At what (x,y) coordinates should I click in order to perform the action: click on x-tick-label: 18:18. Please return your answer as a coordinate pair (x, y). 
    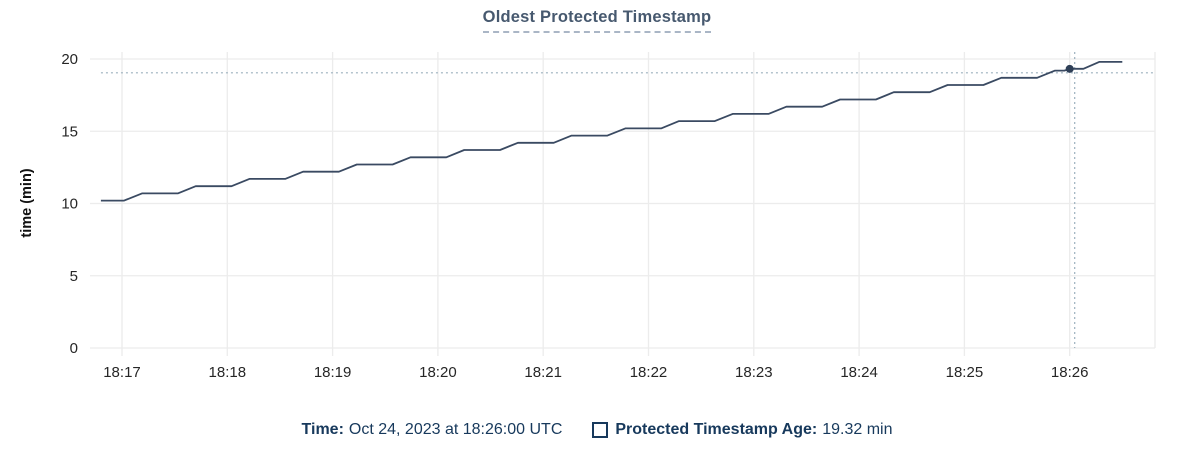
    Looking at the image, I should click on (228, 372).